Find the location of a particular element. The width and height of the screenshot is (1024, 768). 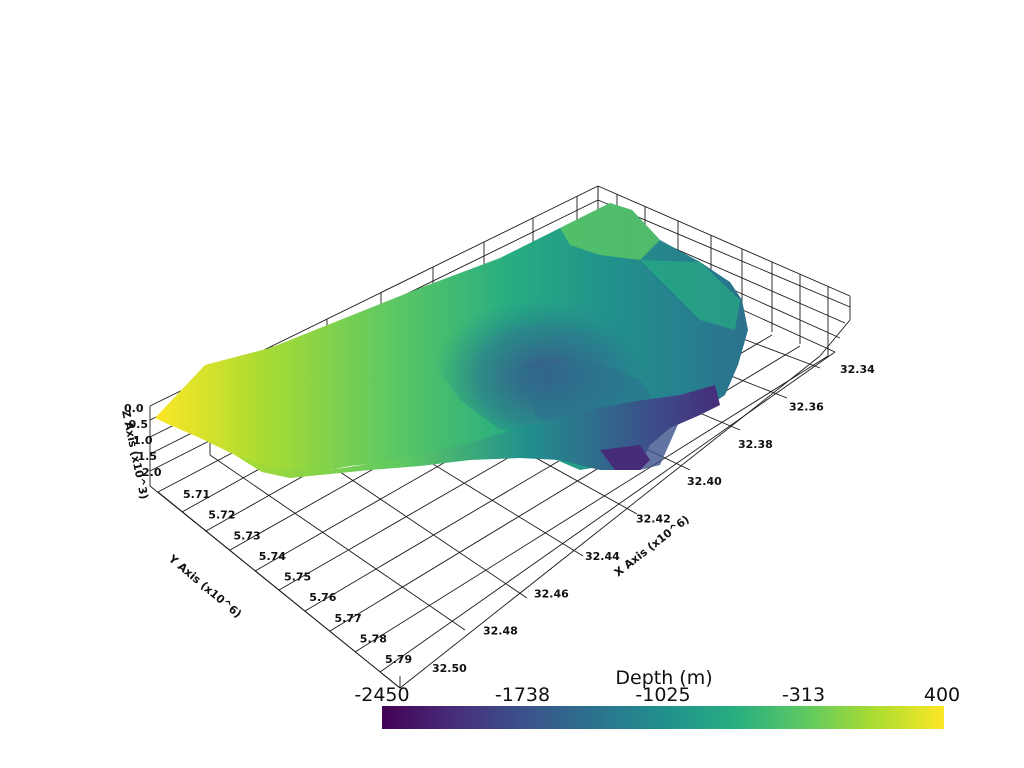

z-tick-label: 1.5 is located at coordinates (148, 456).